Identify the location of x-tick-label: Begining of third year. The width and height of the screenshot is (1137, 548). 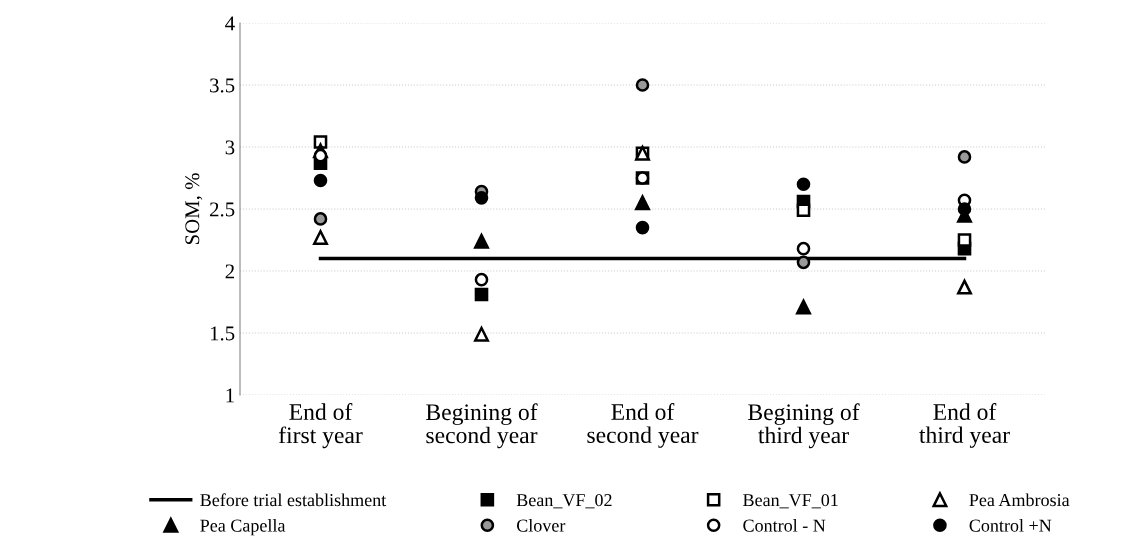
(804, 426).